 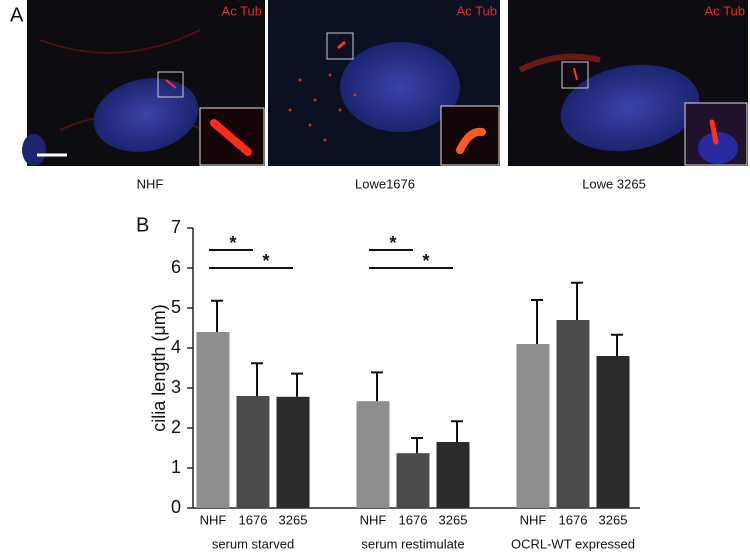 What do you see at coordinates (176, 227) in the screenshot?
I see `y-tick-label: 7` at bounding box center [176, 227].